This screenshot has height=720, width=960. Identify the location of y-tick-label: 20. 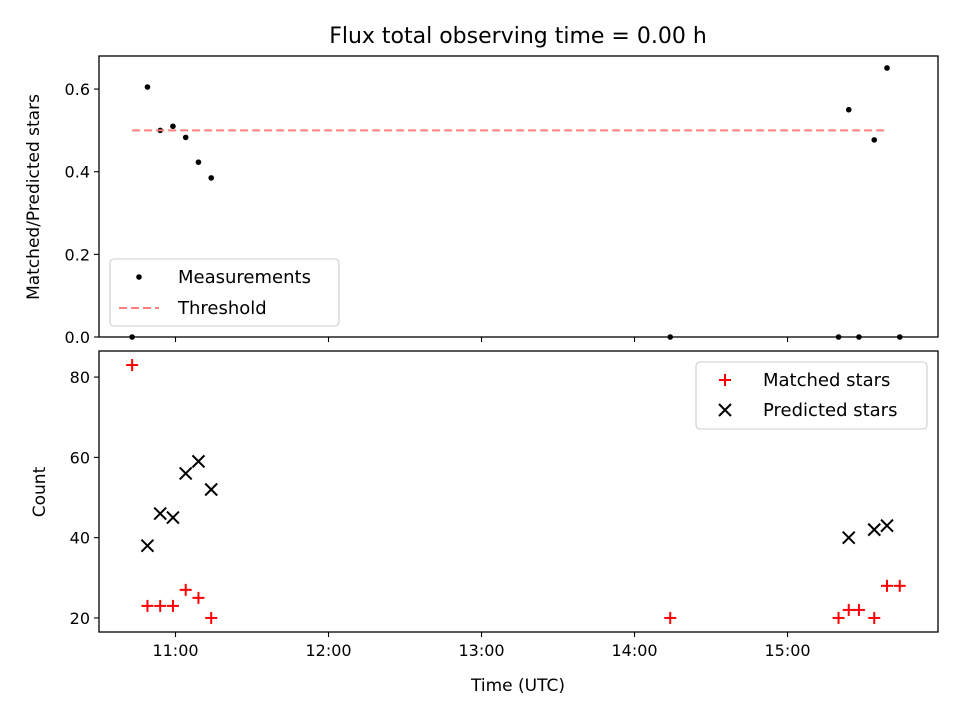
(80, 618).